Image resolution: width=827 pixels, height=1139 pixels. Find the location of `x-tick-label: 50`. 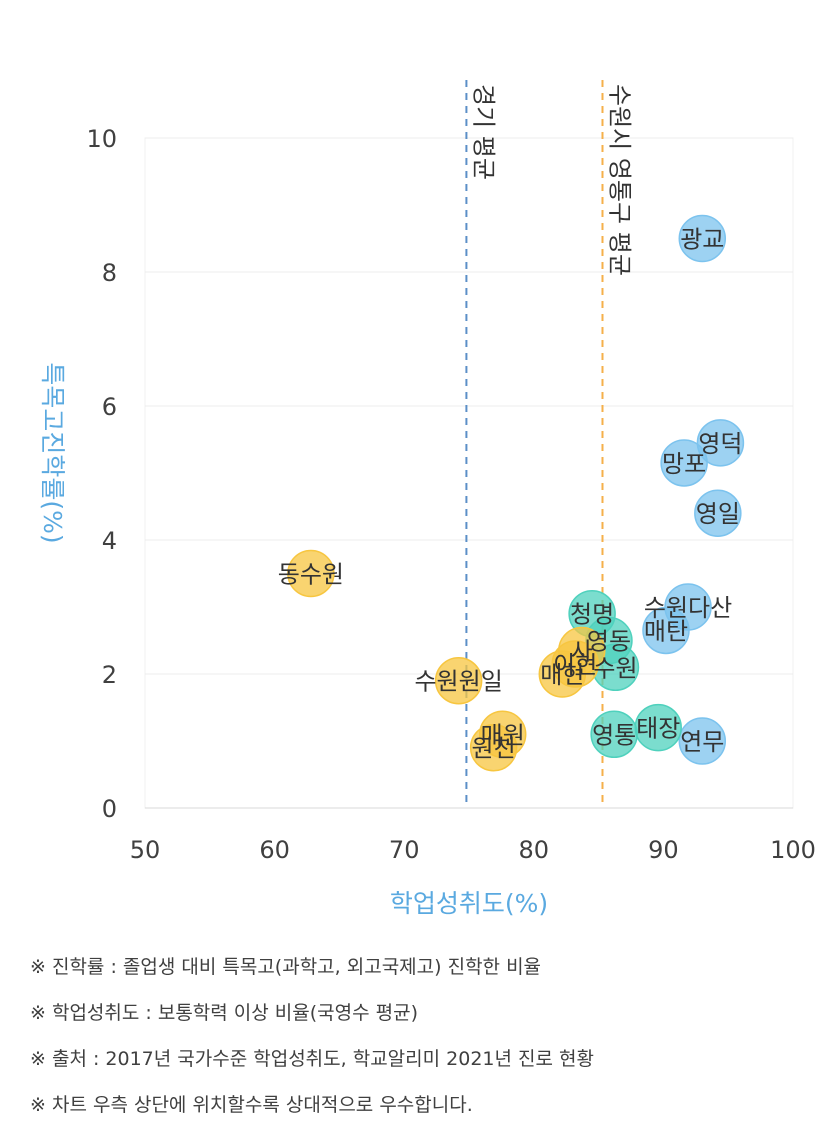

x-tick-label: 50 is located at coordinates (145, 850).